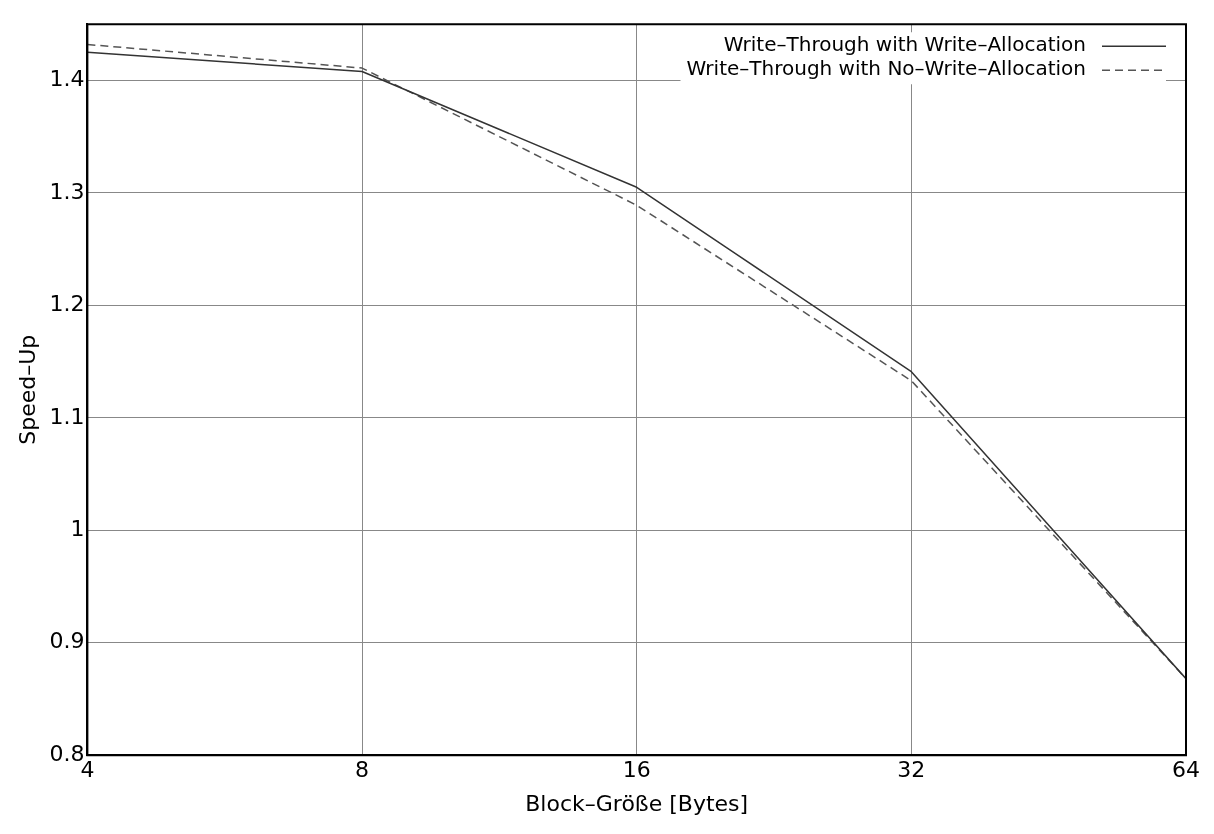  I want to click on y-tick-label: 1.4, so click(67, 79).